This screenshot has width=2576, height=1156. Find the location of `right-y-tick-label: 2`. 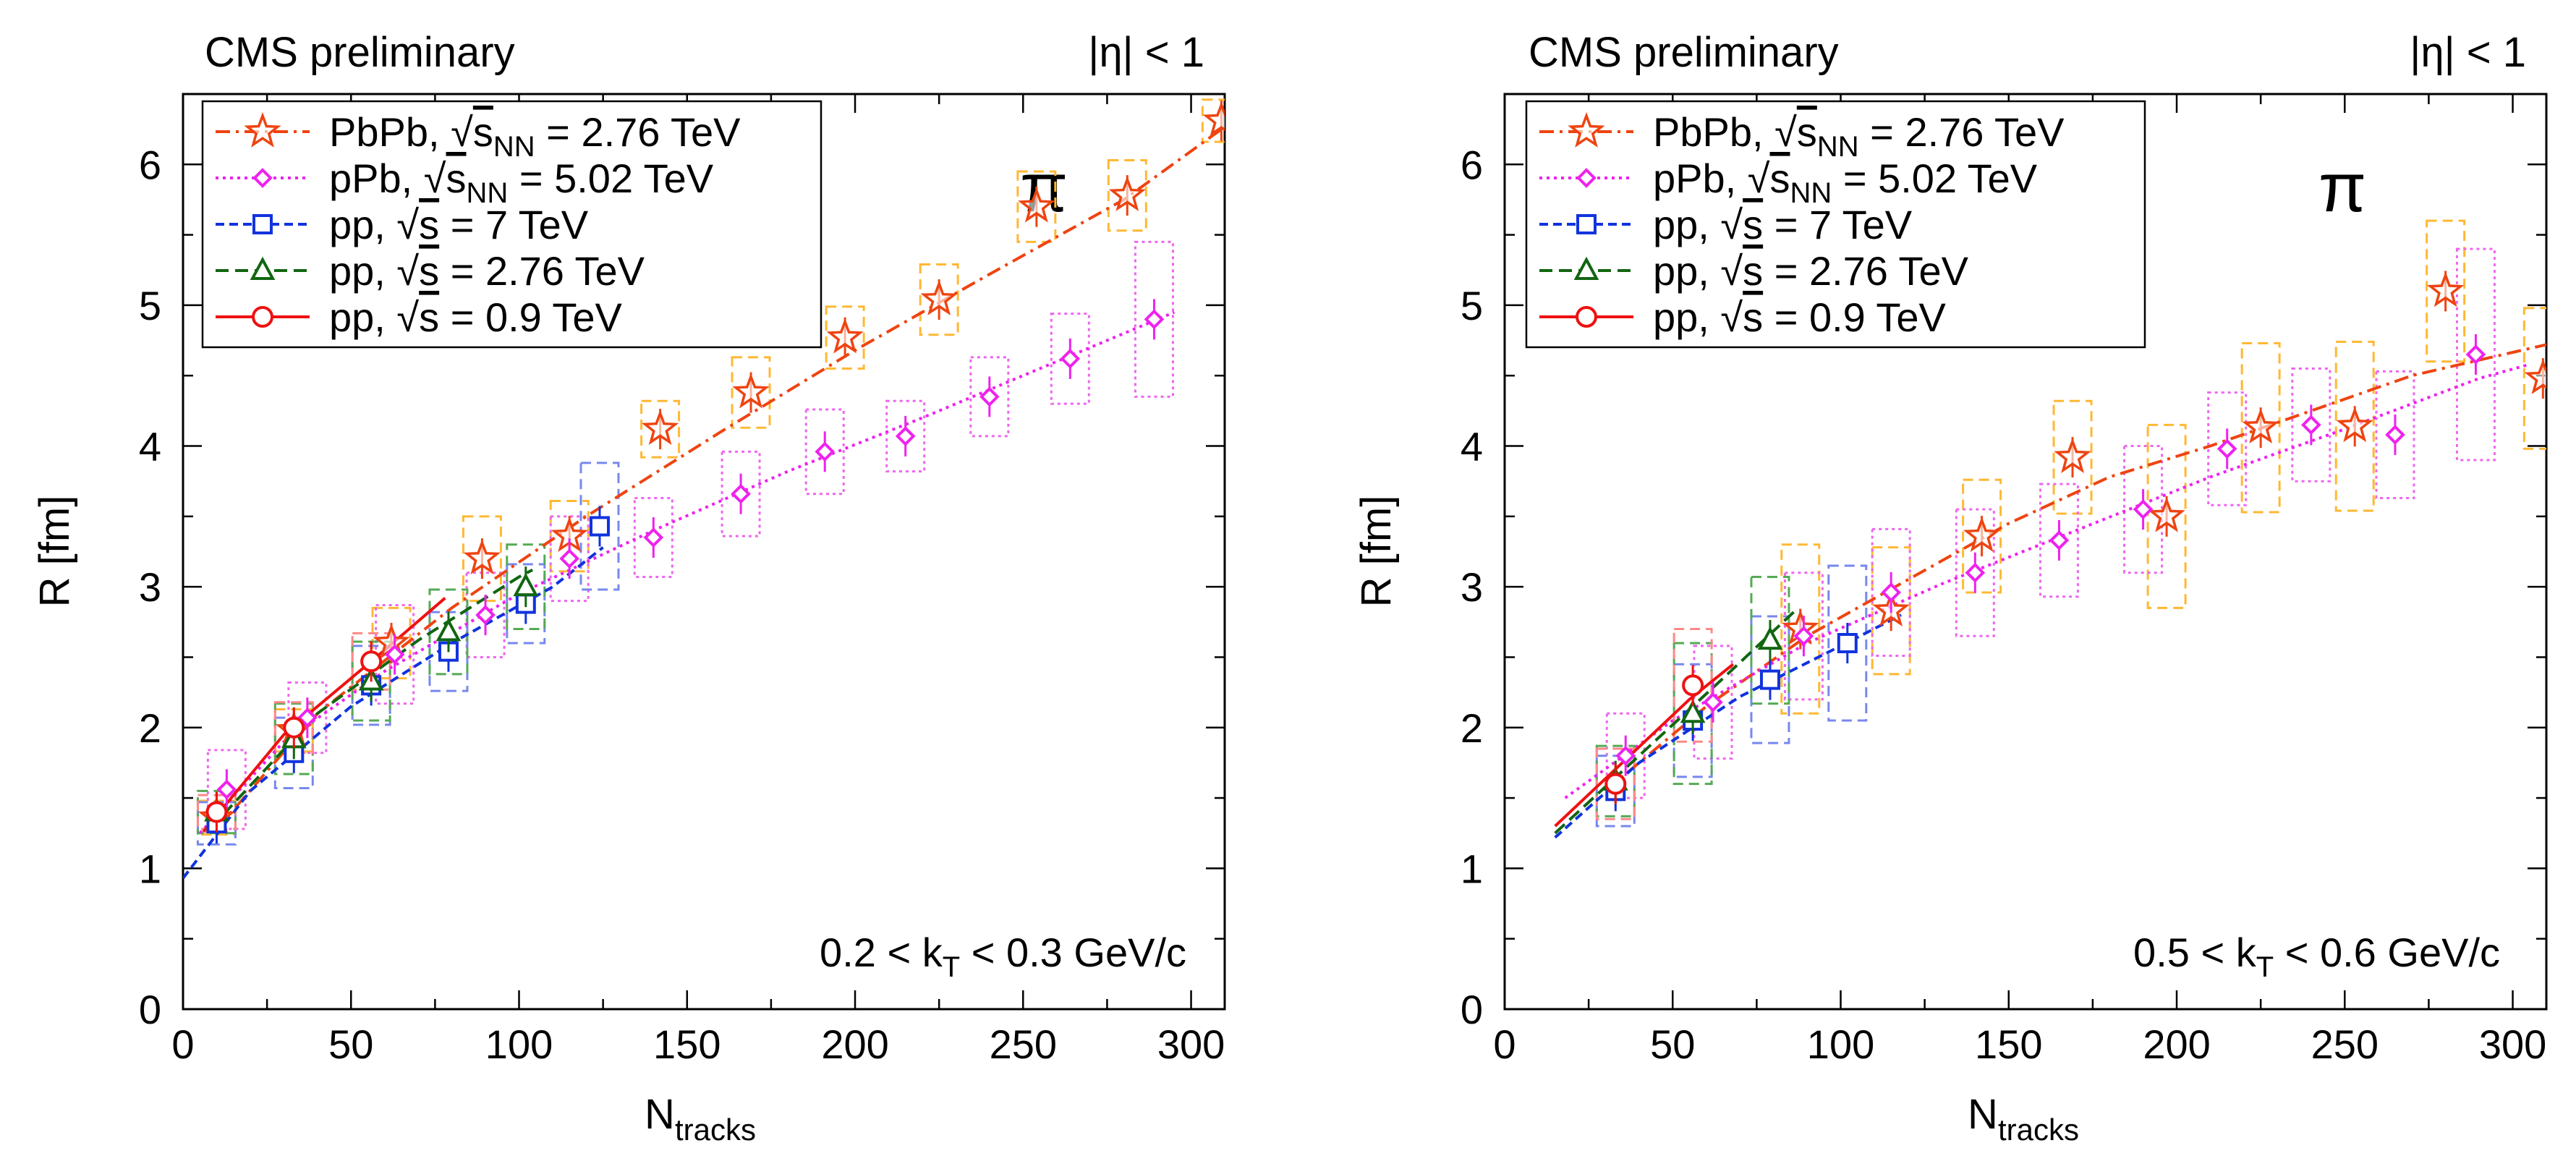

right-y-tick-label: 2 is located at coordinates (1472, 728).